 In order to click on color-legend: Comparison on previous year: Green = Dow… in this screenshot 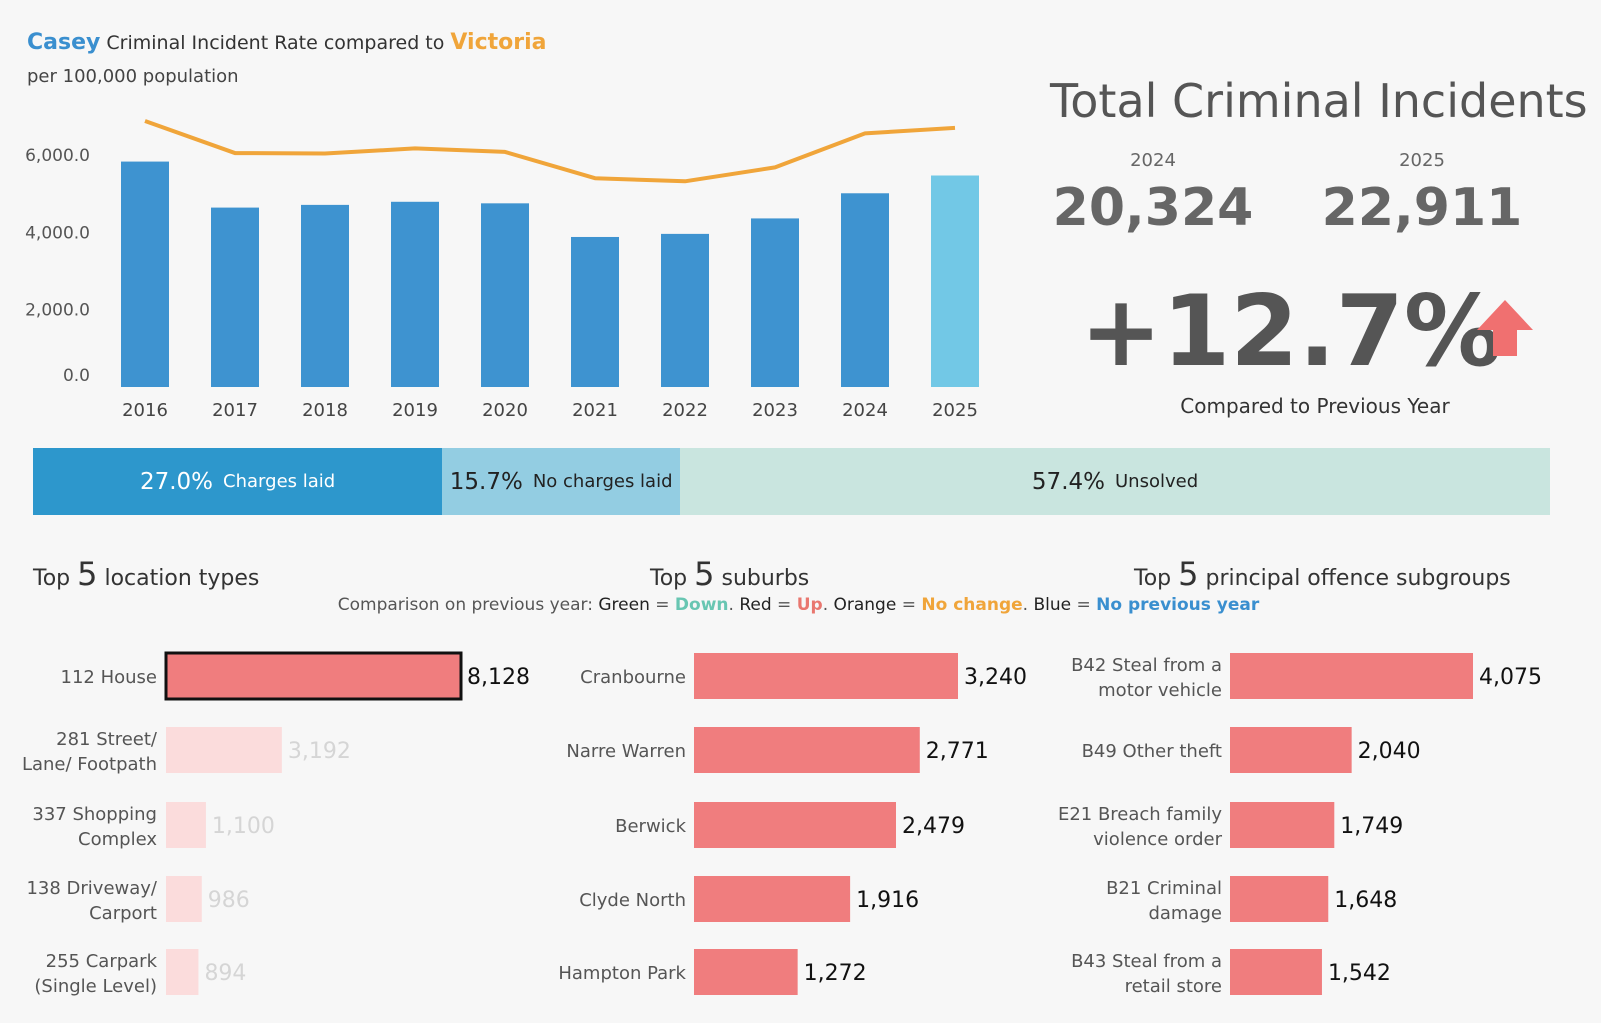, I will do `click(798, 605)`.